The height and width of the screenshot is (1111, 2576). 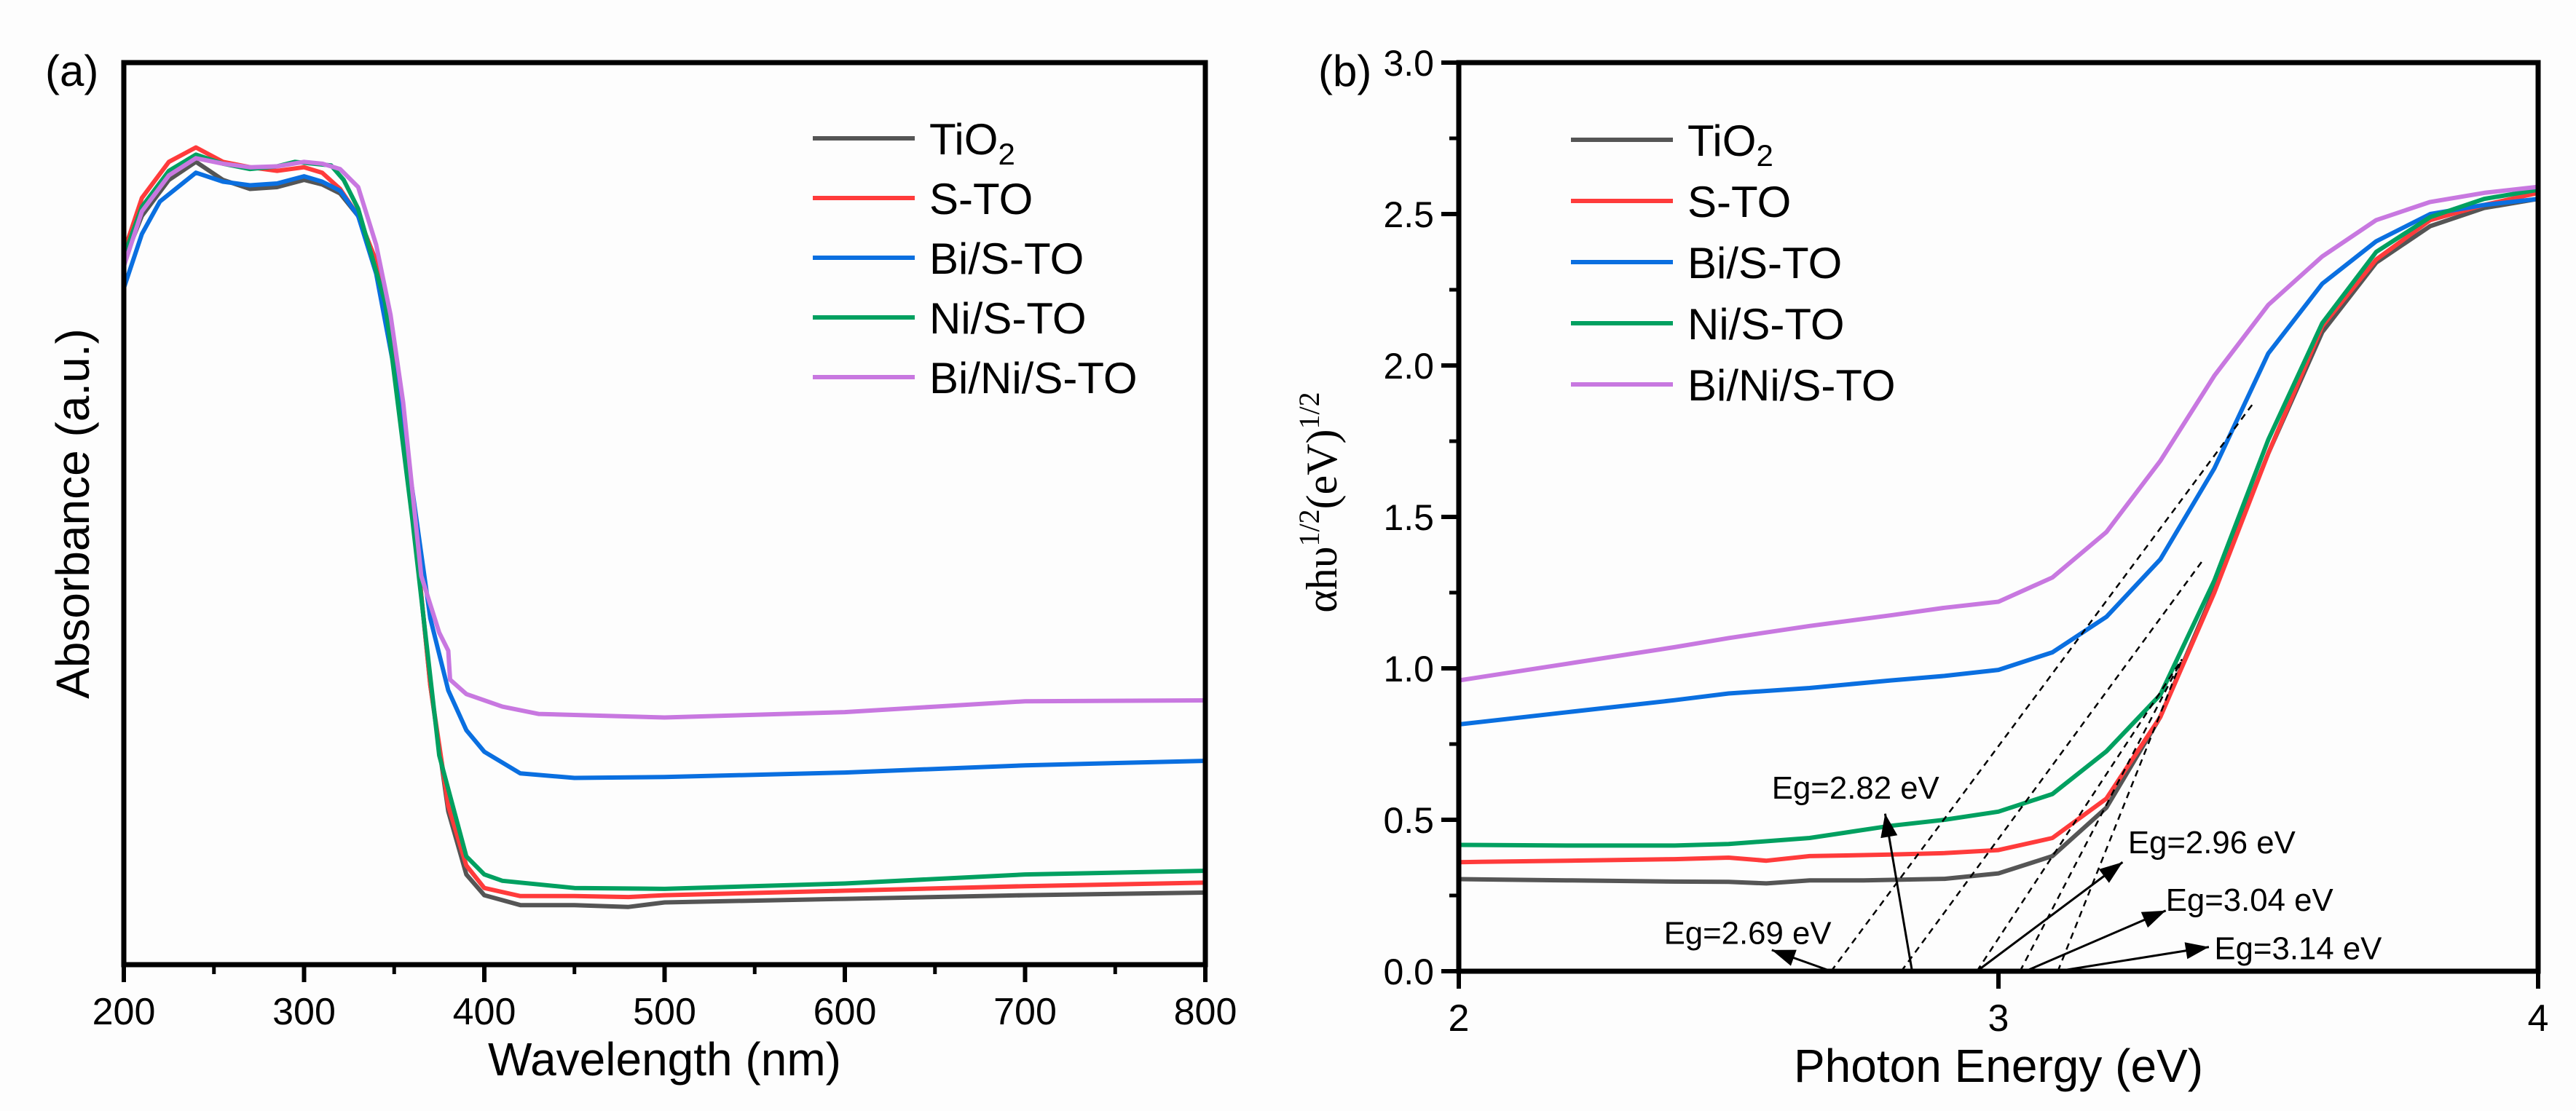 What do you see at coordinates (1408, 820) in the screenshot?
I see `y-tick-label: 0.5` at bounding box center [1408, 820].